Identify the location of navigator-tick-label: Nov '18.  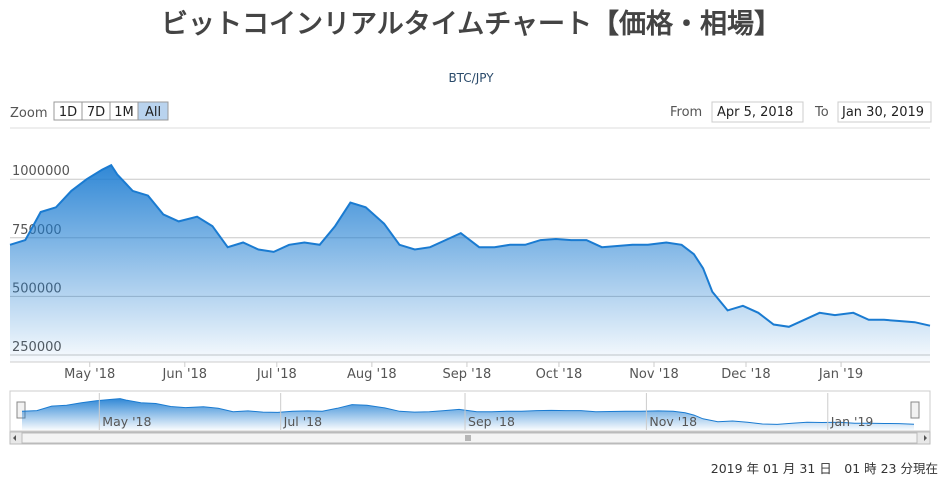
(673, 421).